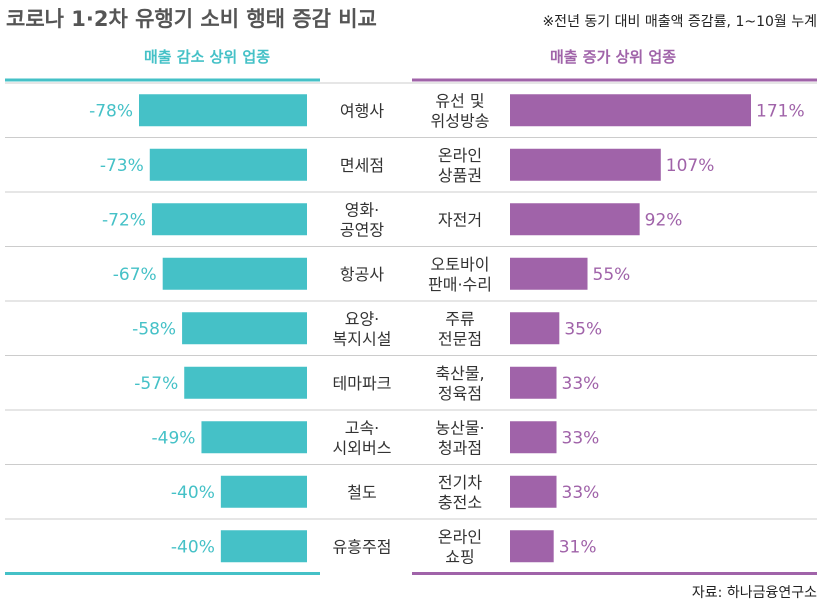 This screenshot has height=611, width=825. I want to click on decrease-value-label: -72%, so click(124, 220).